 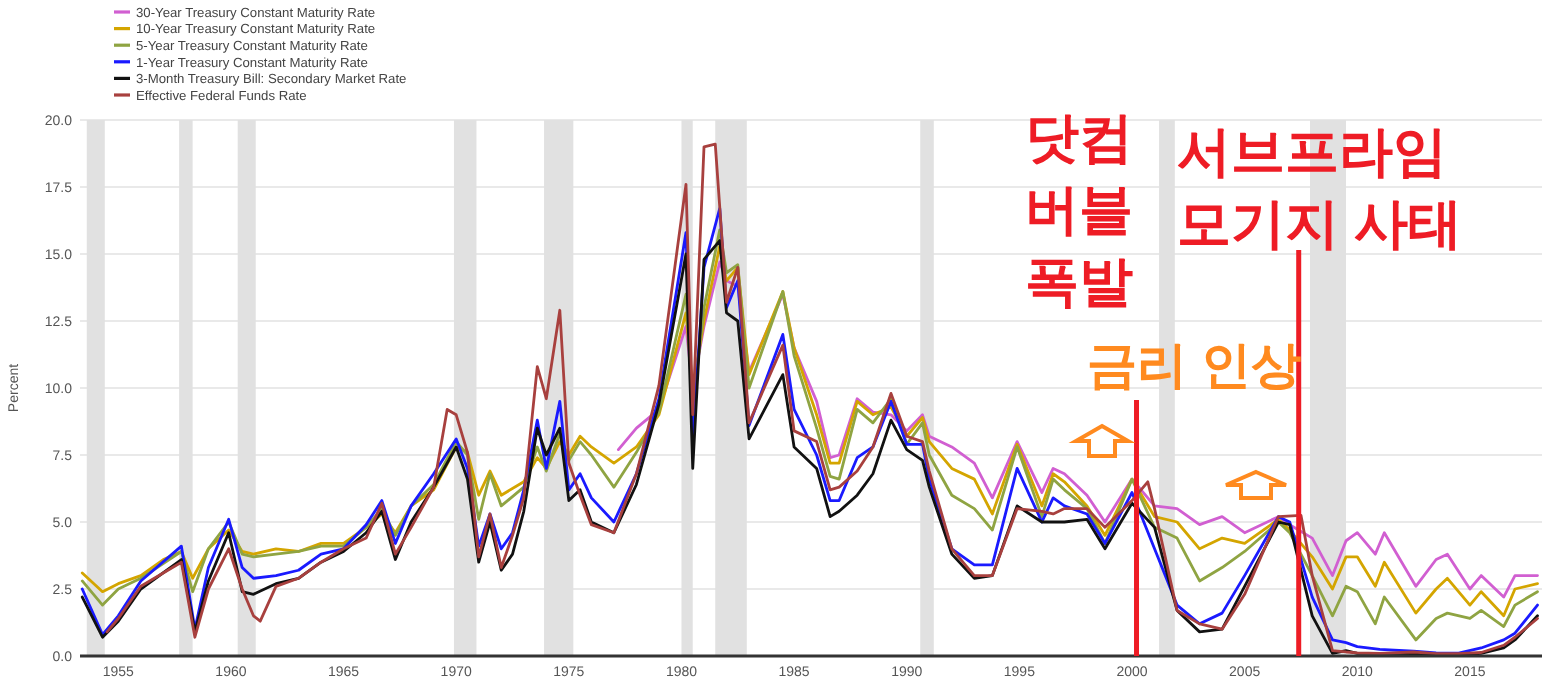 I want to click on ref-line-label: 서브프라임 모기지 사태, so click(x=1319, y=188).